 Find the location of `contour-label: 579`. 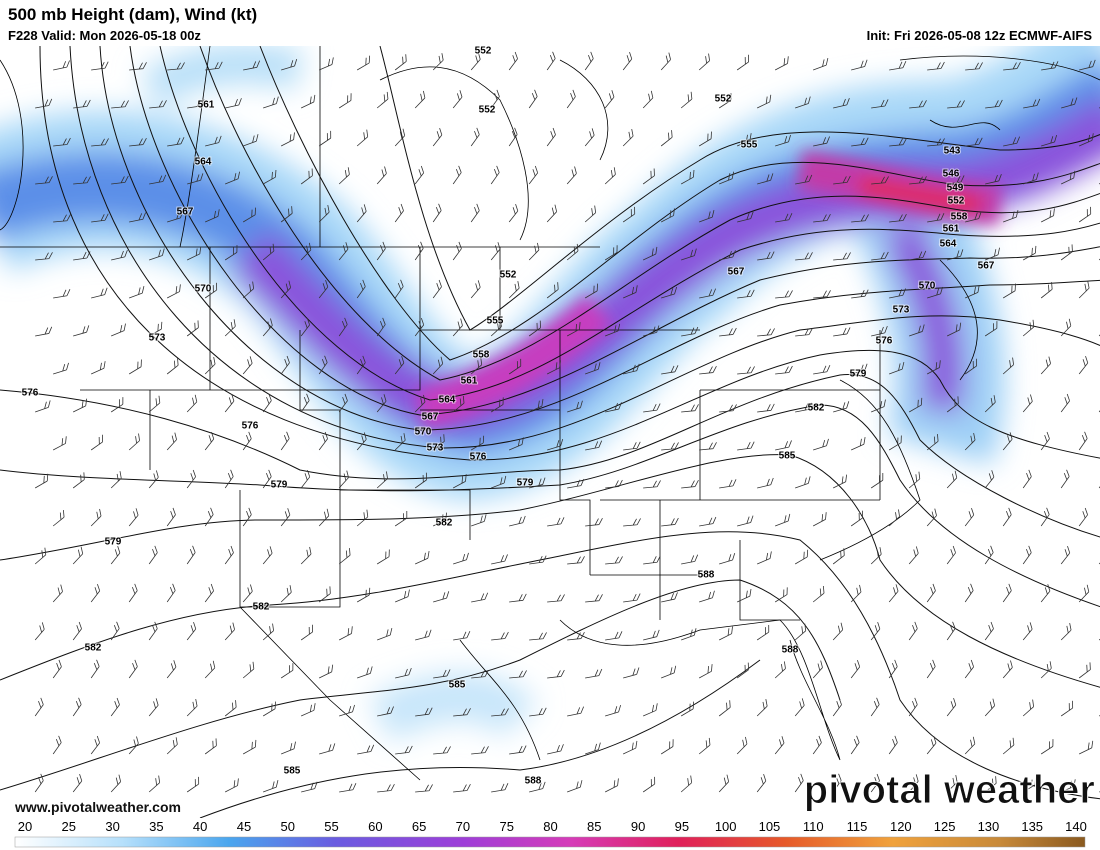

contour-label: 579 is located at coordinates (858, 374).